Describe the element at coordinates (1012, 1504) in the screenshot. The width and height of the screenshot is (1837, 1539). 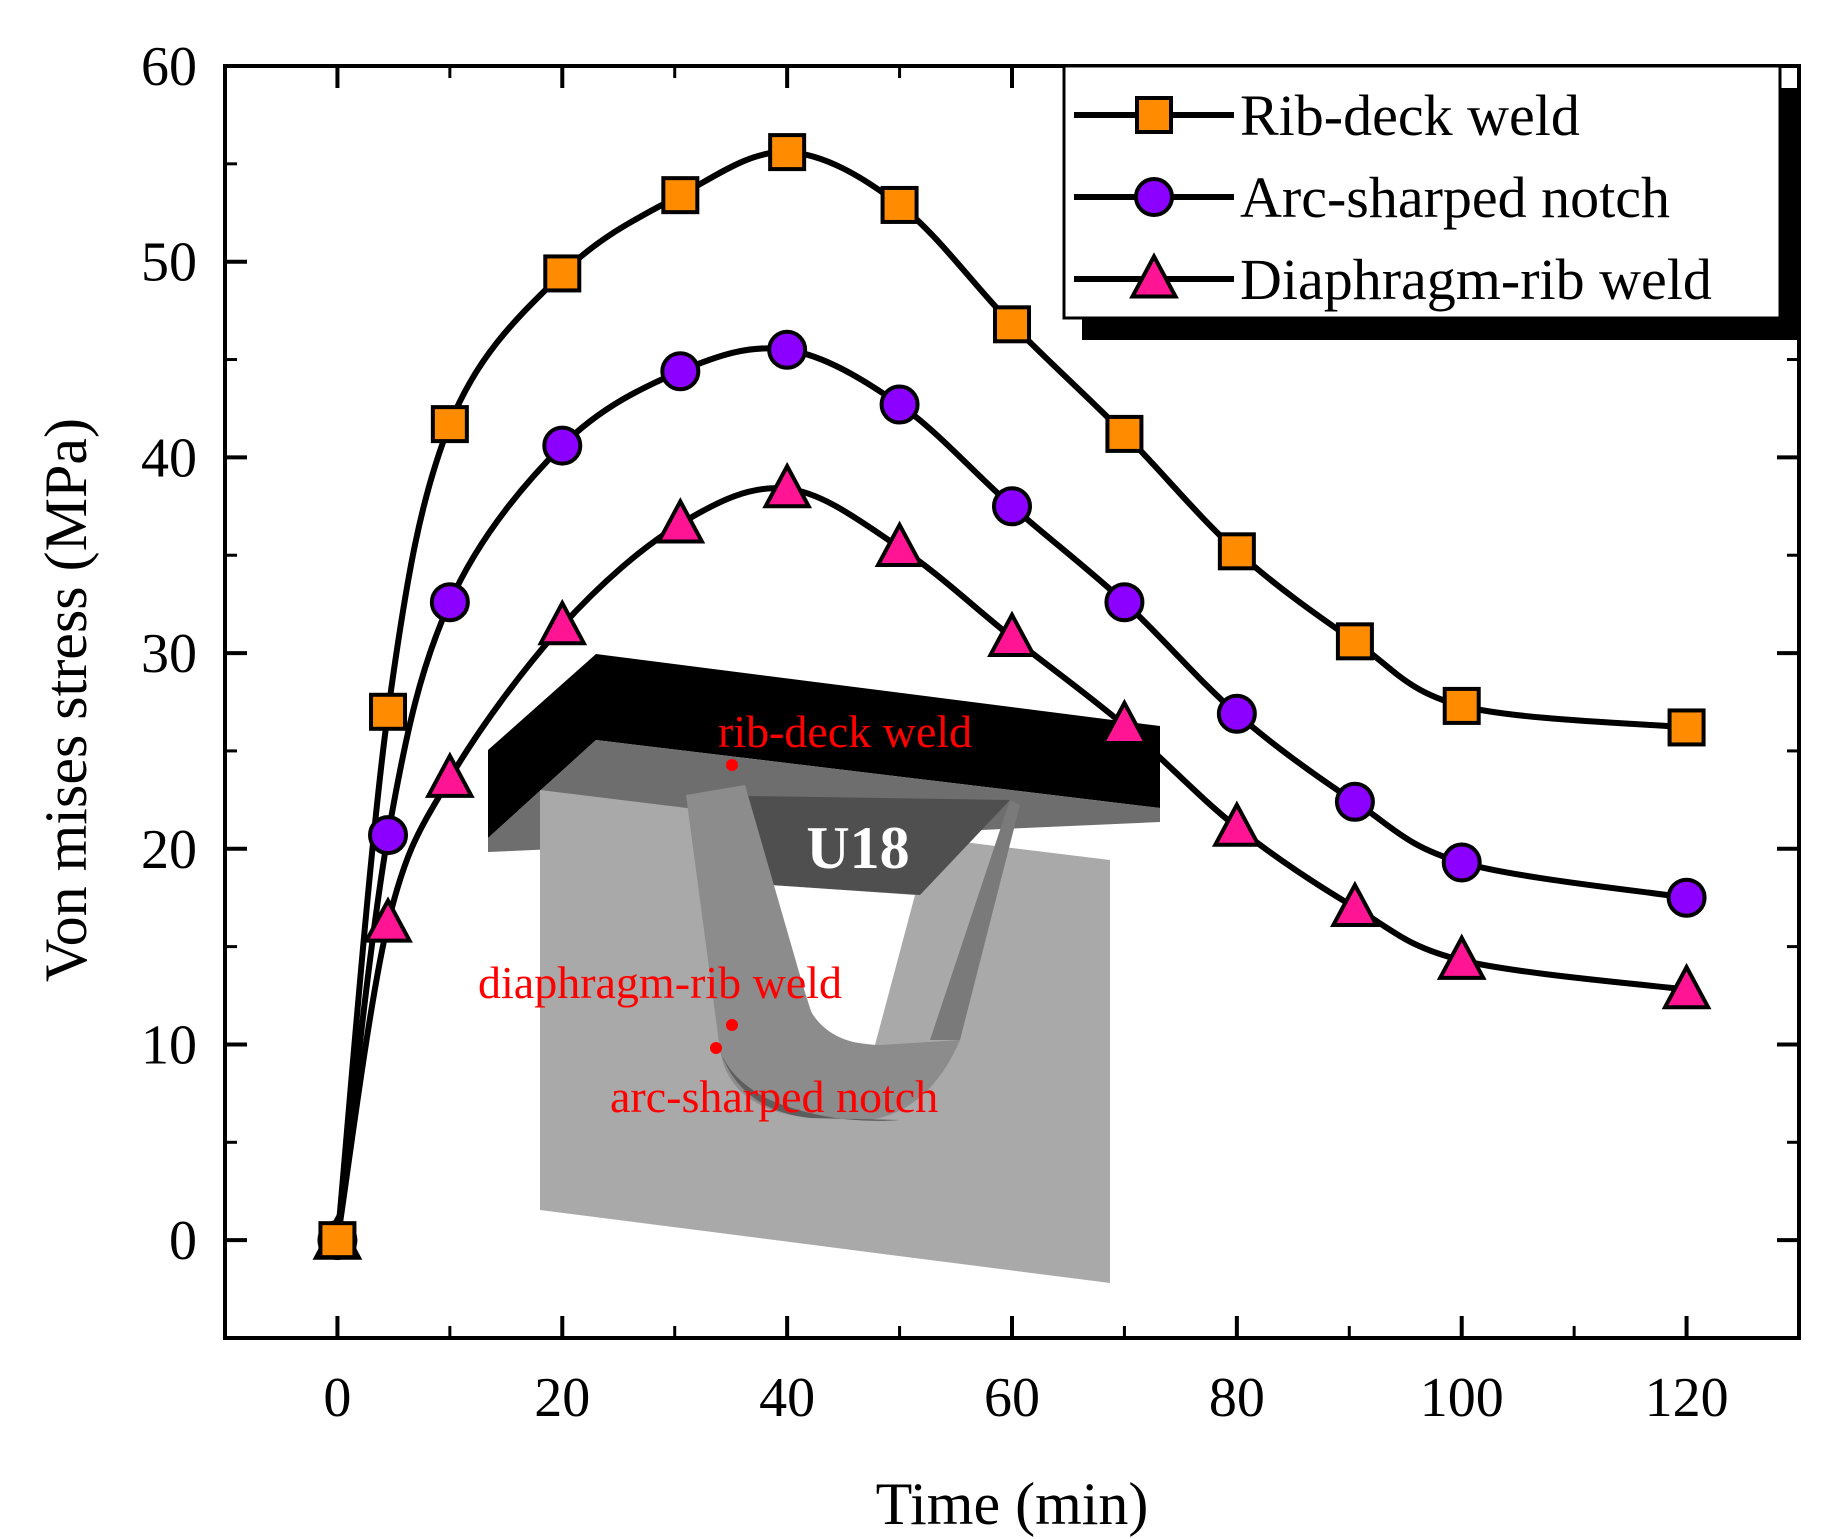
I see `x-axis-title: Time (min)` at that location.